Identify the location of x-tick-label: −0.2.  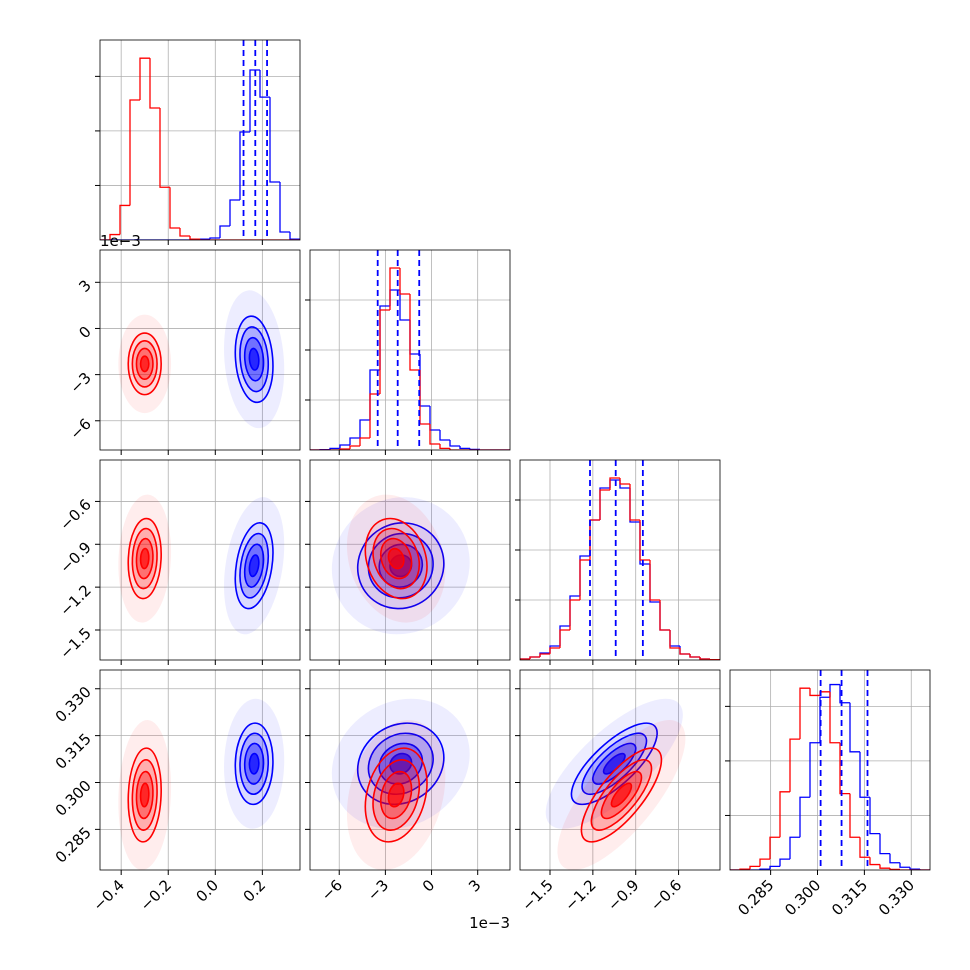
(156, 895).